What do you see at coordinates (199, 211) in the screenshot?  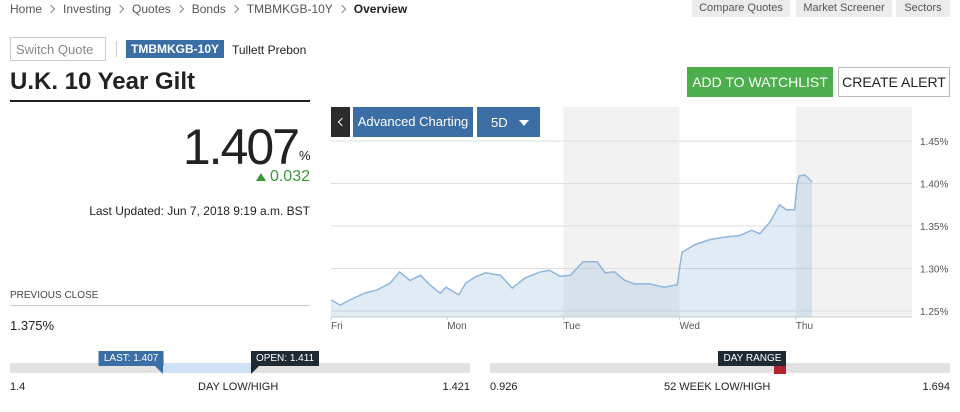 I see `last-updated: Last Updated: Jun 7, 2018 9:19 a.m. BST` at bounding box center [199, 211].